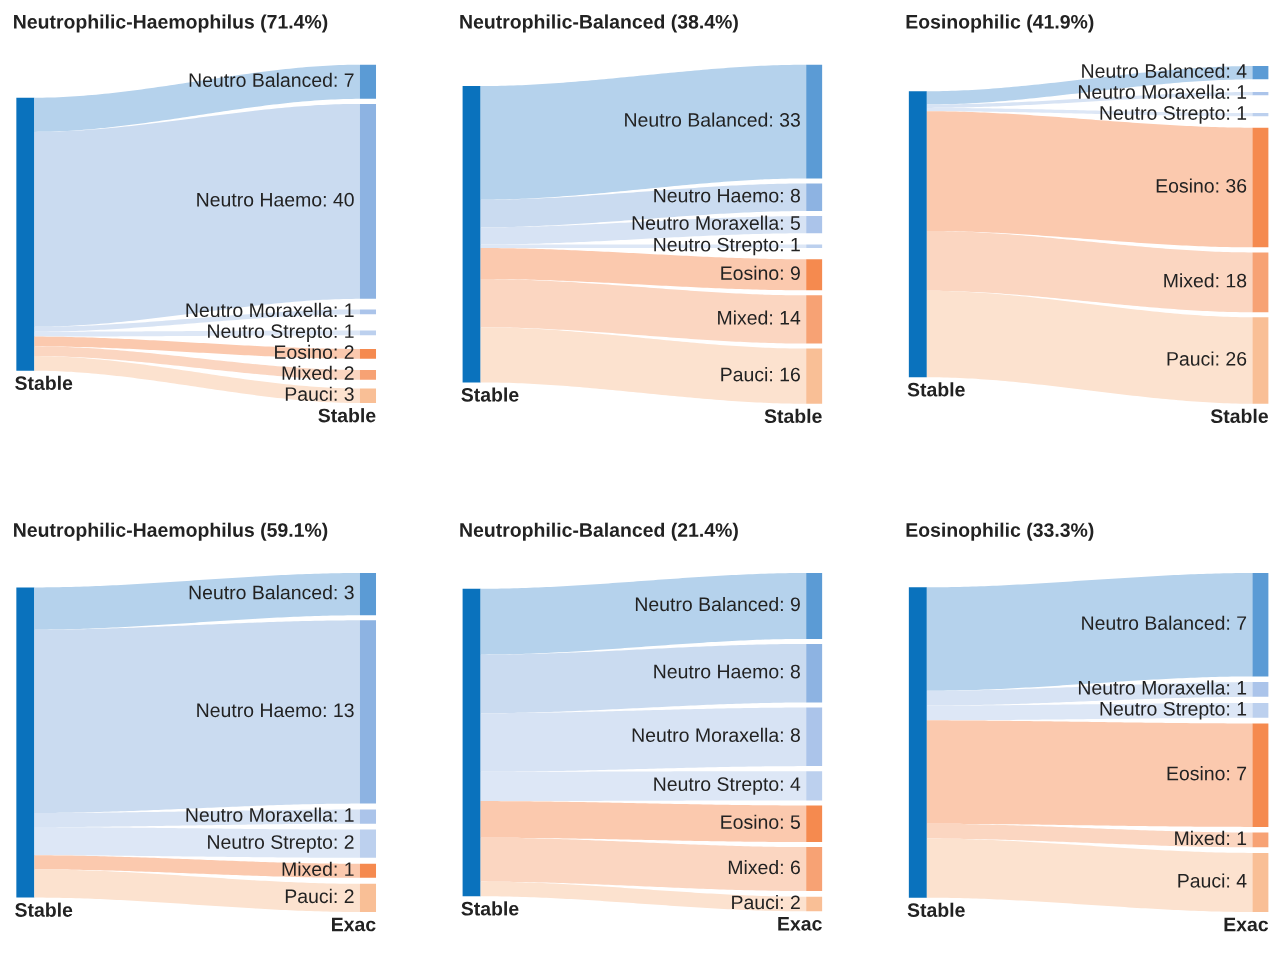 The width and height of the screenshot is (1275, 959). Describe the element at coordinates (785, 374) in the screenshot. I see `data-label: : 16` at that location.